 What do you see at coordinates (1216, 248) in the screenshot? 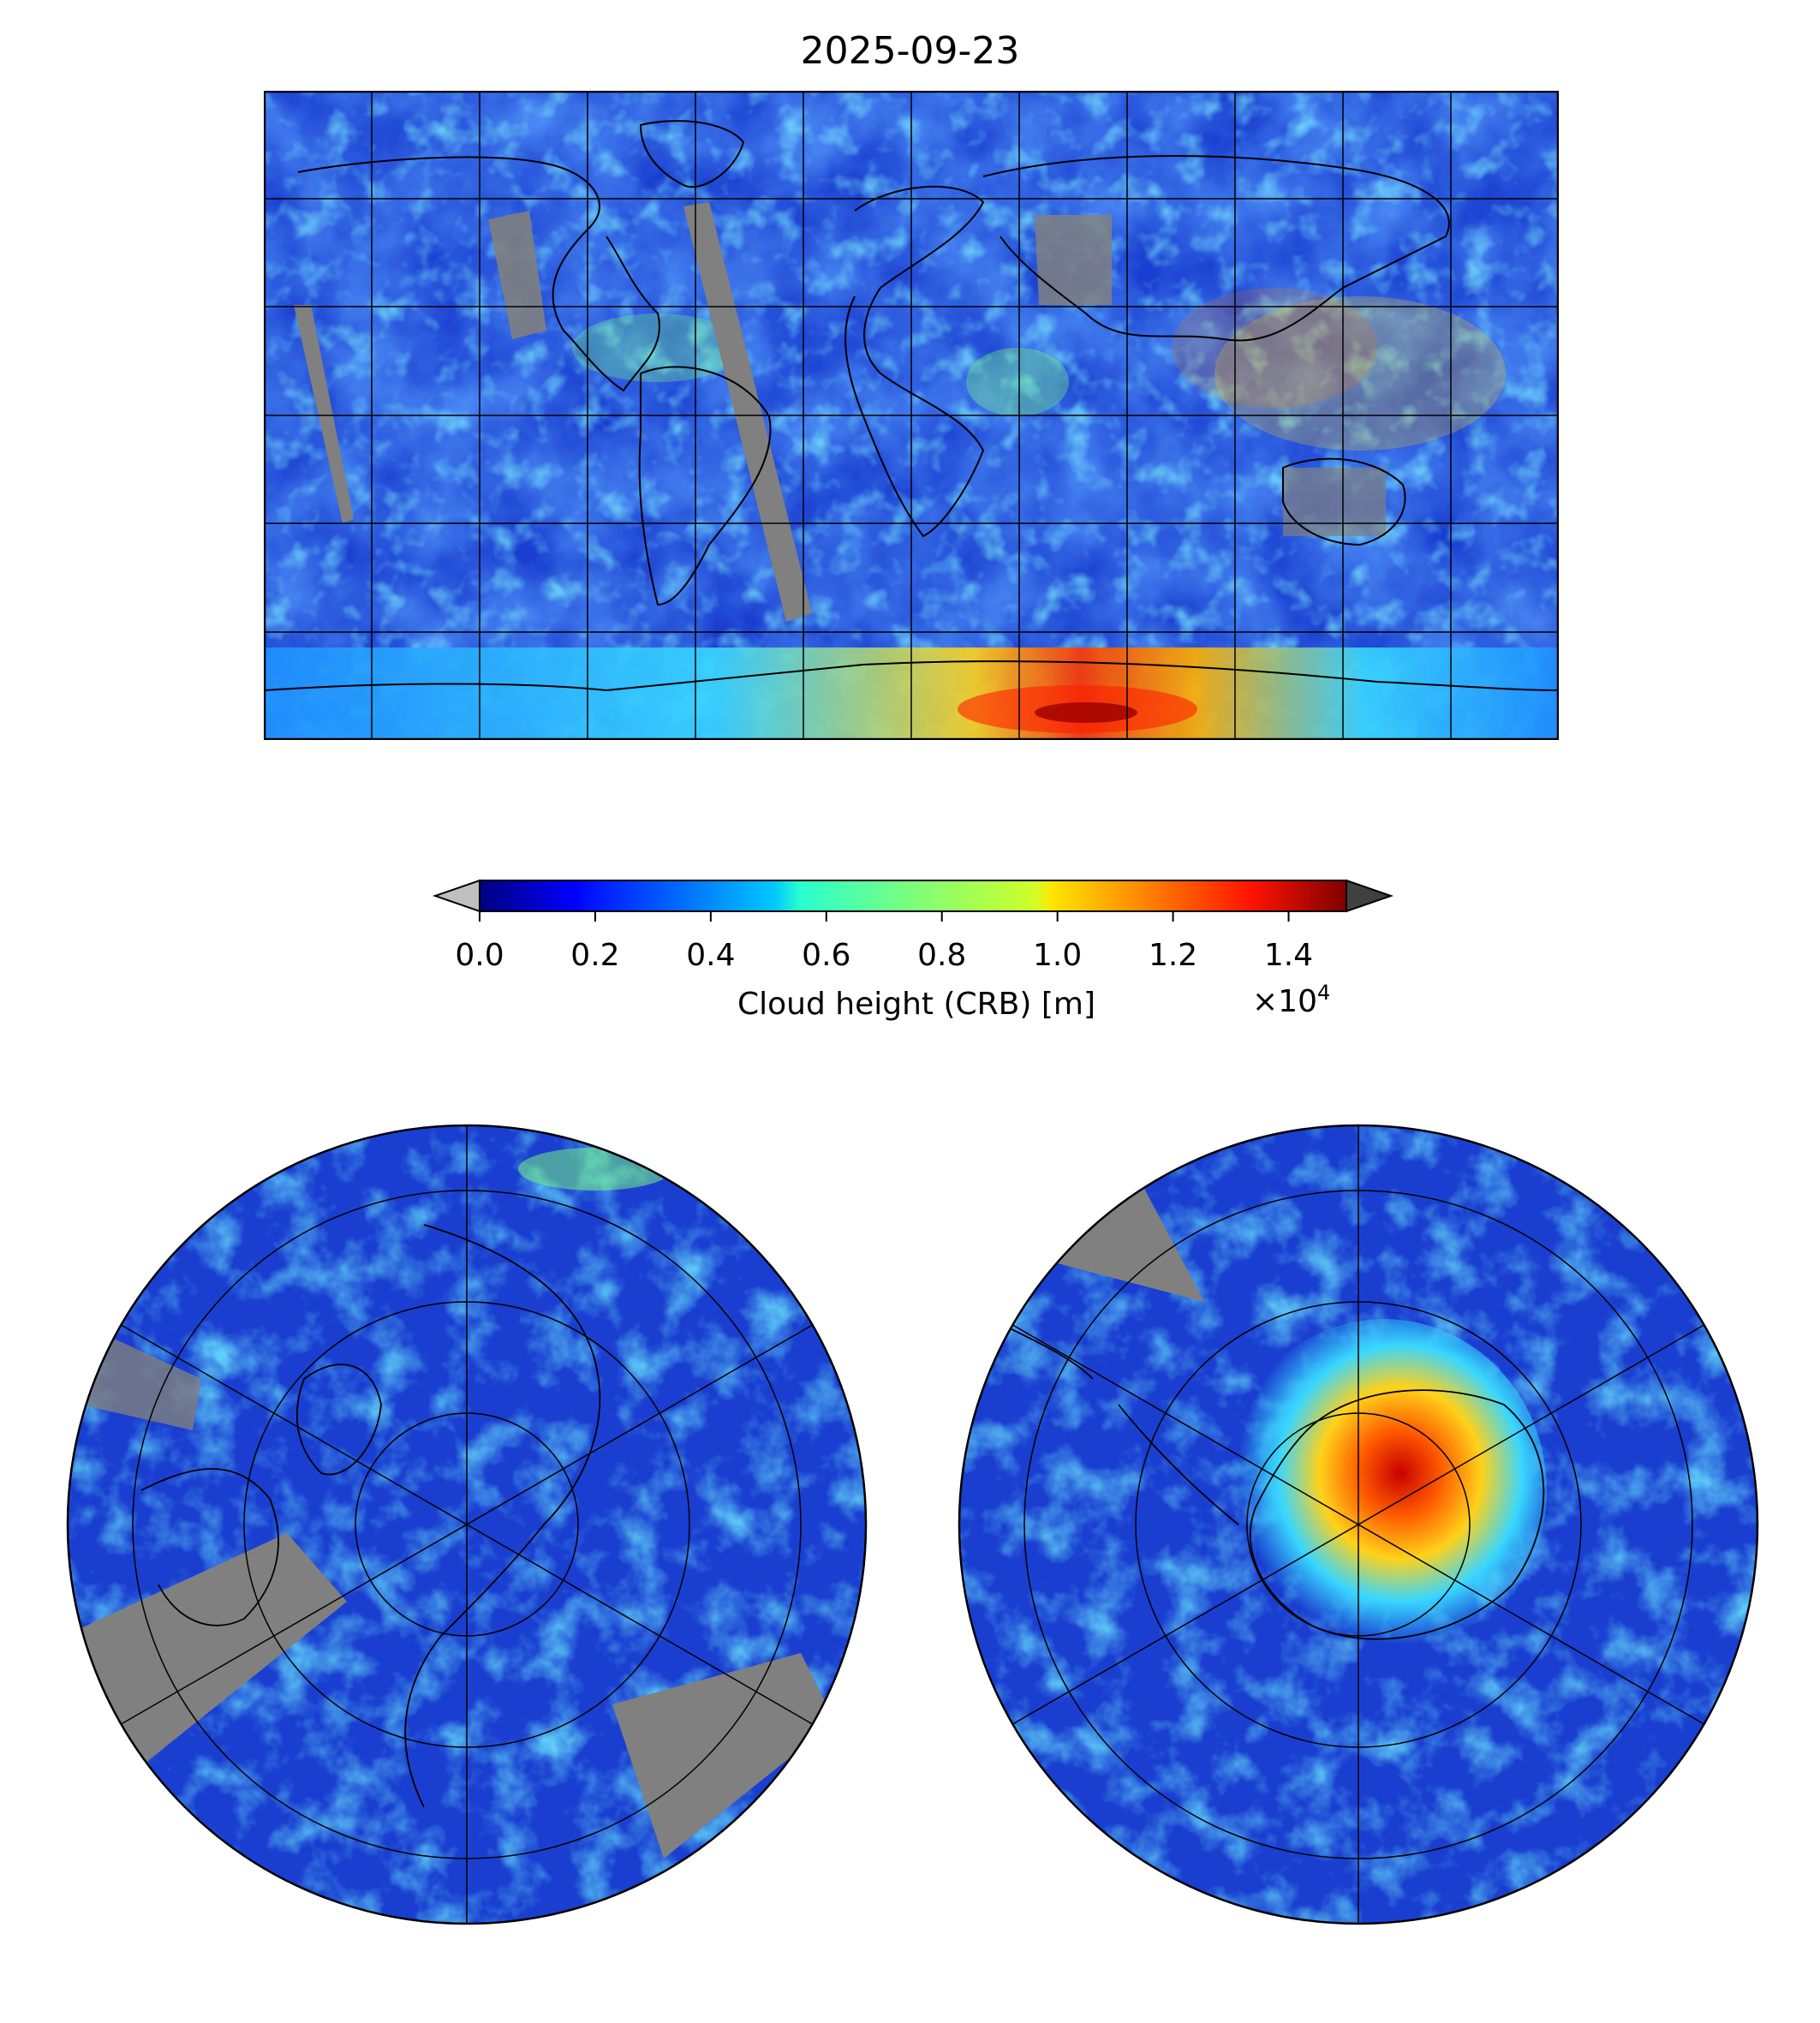
I see `coastline-asia` at bounding box center [1216, 248].